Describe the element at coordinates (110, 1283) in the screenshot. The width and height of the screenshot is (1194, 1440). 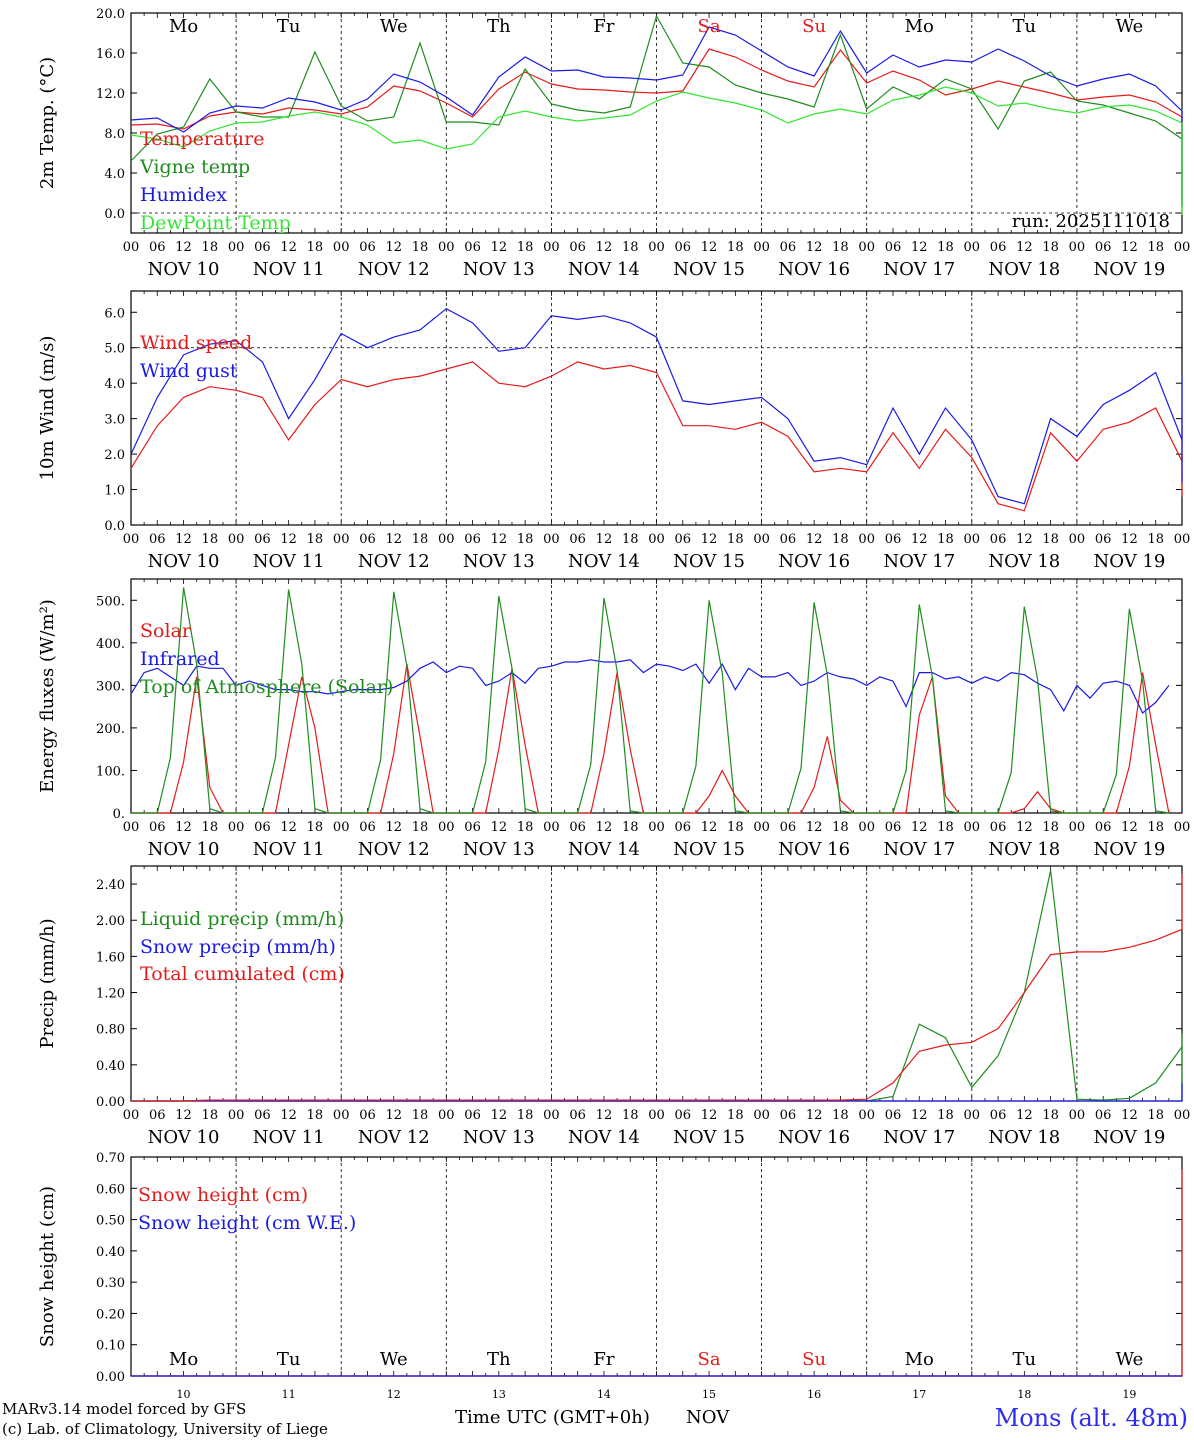
I see `y-tick-label: 0.30` at that location.